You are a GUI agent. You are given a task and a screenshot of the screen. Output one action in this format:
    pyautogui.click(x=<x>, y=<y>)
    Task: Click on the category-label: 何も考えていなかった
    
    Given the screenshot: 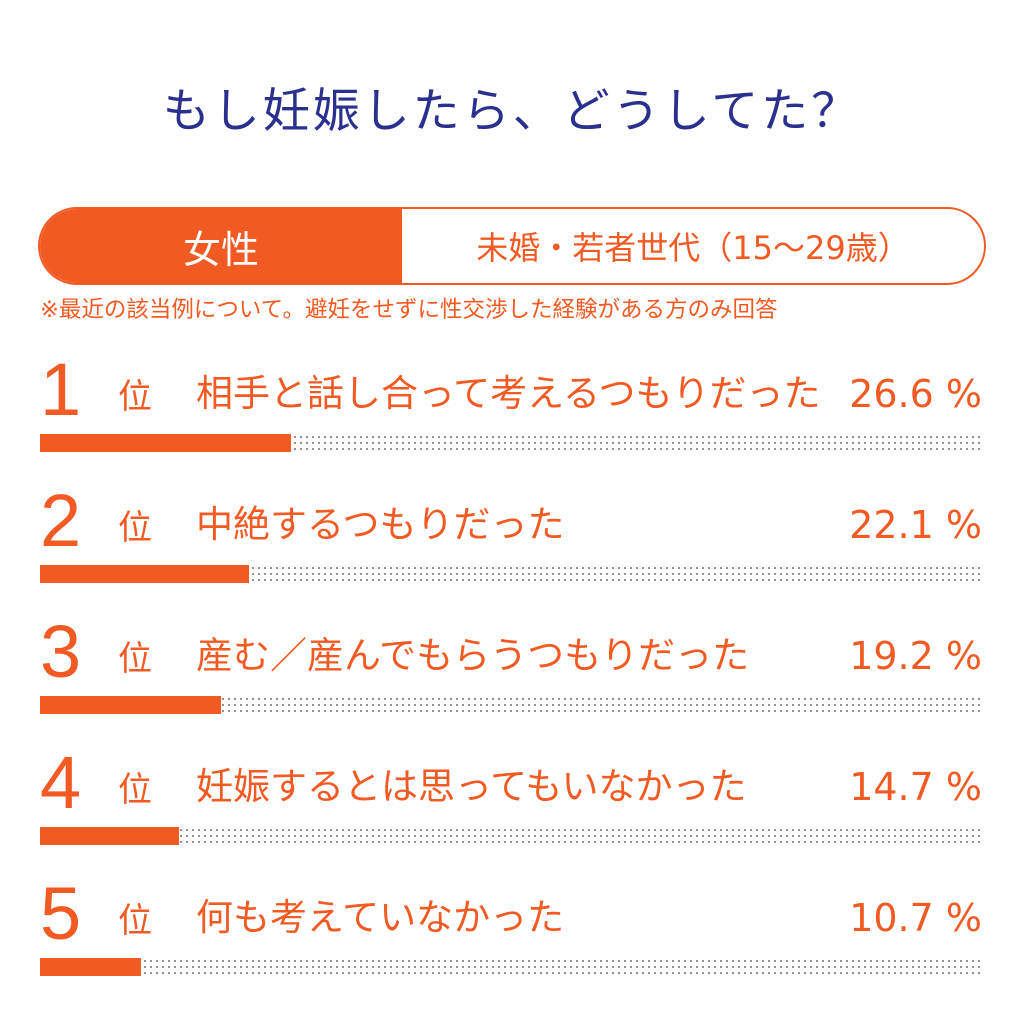 What is the action you would take?
    pyautogui.click(x=380, y=917)
    